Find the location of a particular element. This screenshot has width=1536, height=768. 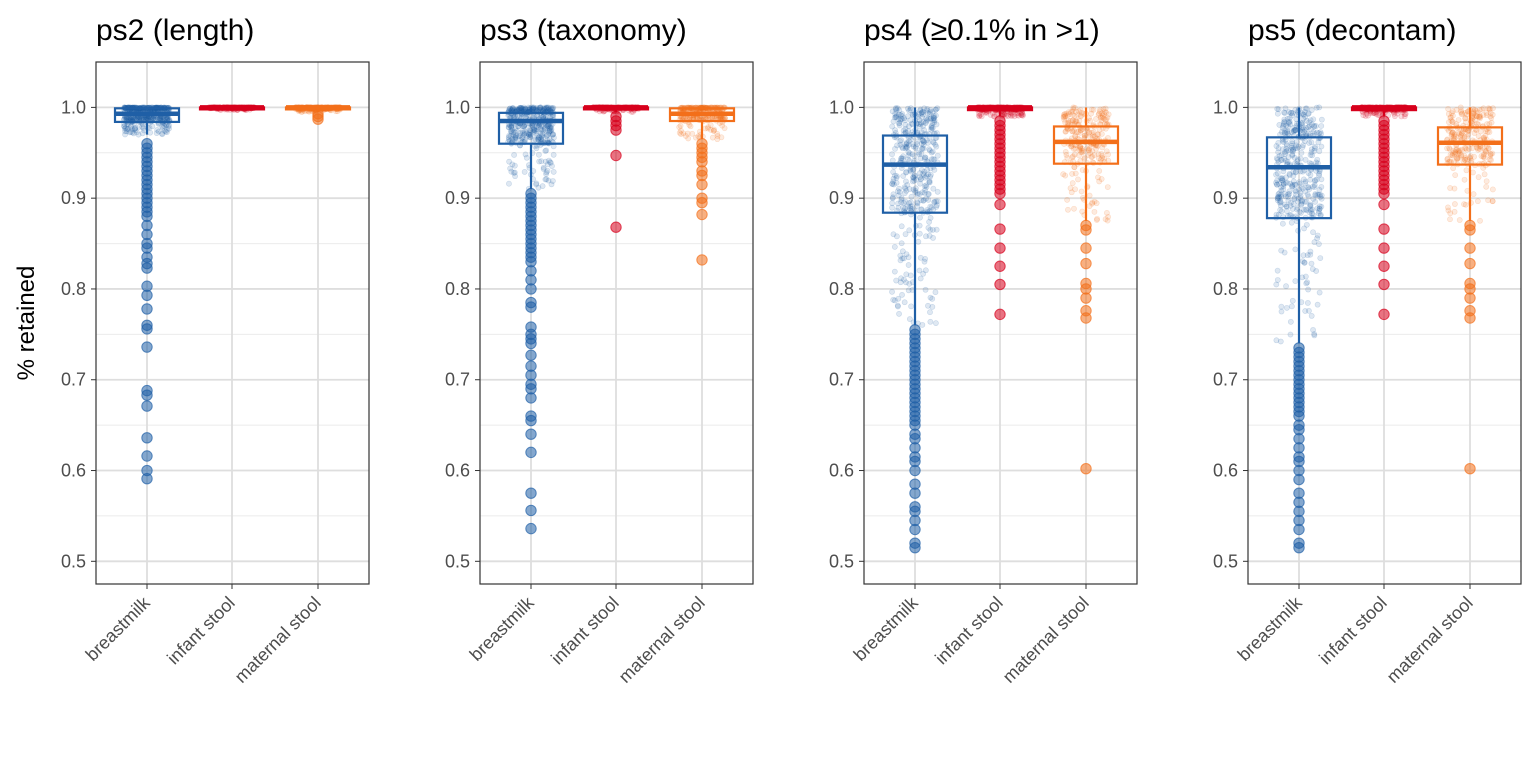

panel-title: ps2 (length) is located at coordinates (175, 30).